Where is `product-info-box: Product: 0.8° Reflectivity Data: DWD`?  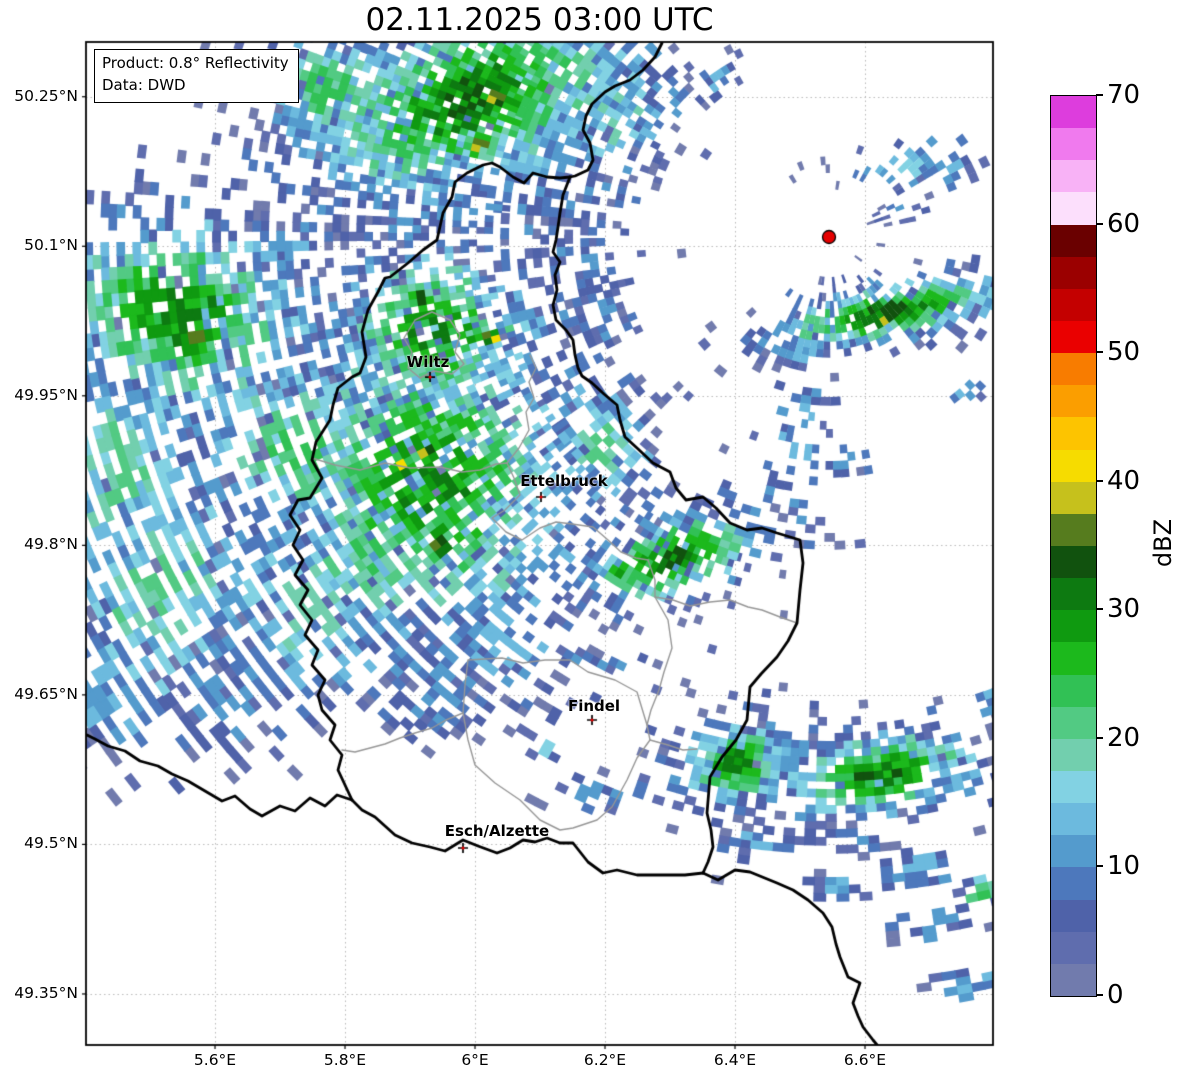
product-info-box: Product: 0.8° Reflectivity Data: DWD is located at coordinates (196, 76).